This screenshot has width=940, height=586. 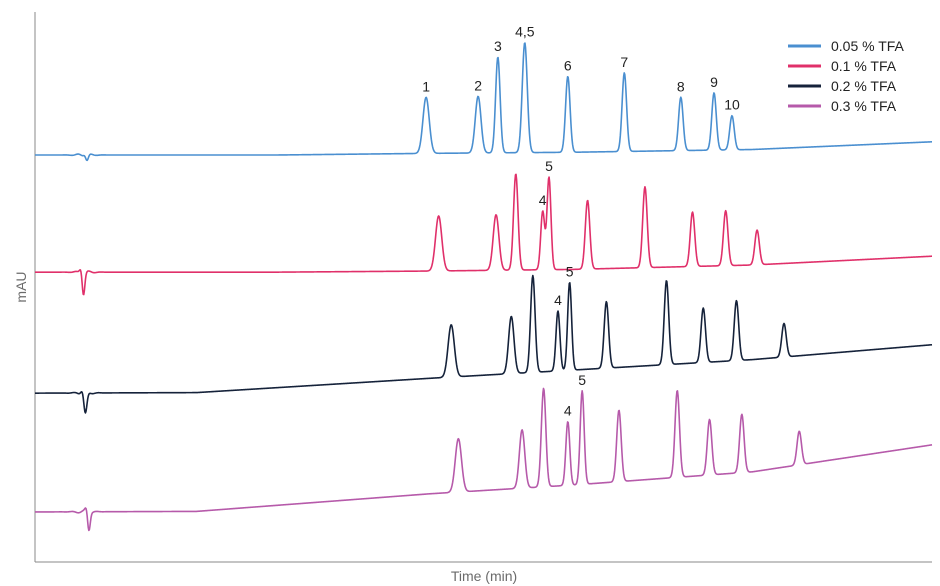 What do you see at coordinates (714, 82) in the screenshot?
I see `peak-label: 9` at bounding box center [714, 82].